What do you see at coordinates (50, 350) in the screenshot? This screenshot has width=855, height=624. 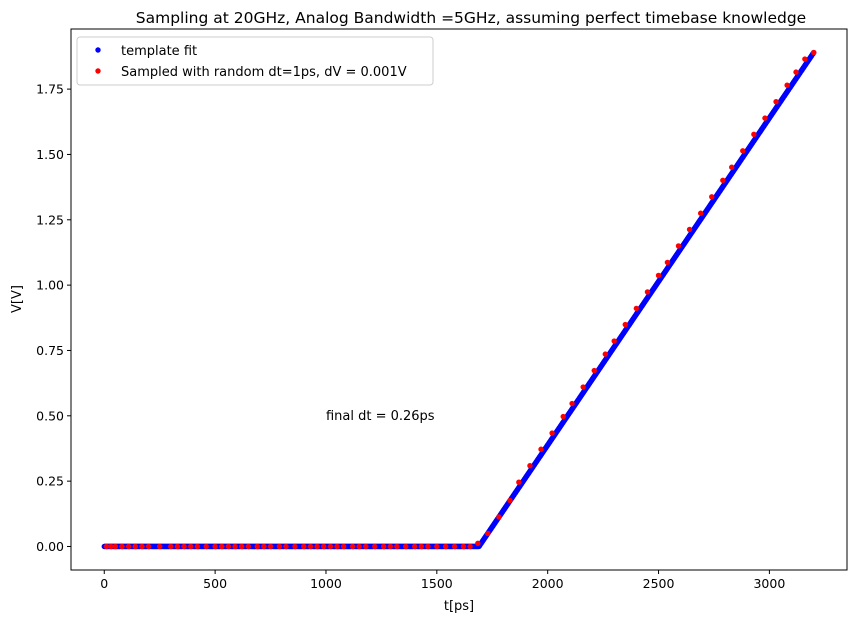 I see `y-tick-label: 0.75` at bounding box center [50, 350].